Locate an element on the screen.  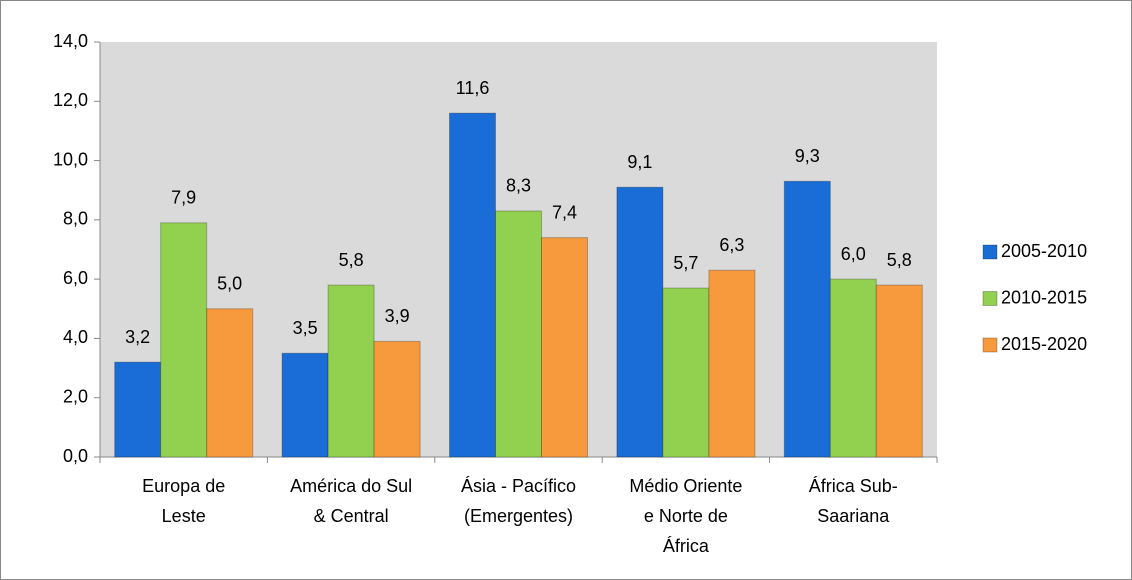
data-label: 5,0 is located at coordinates (229, 284).